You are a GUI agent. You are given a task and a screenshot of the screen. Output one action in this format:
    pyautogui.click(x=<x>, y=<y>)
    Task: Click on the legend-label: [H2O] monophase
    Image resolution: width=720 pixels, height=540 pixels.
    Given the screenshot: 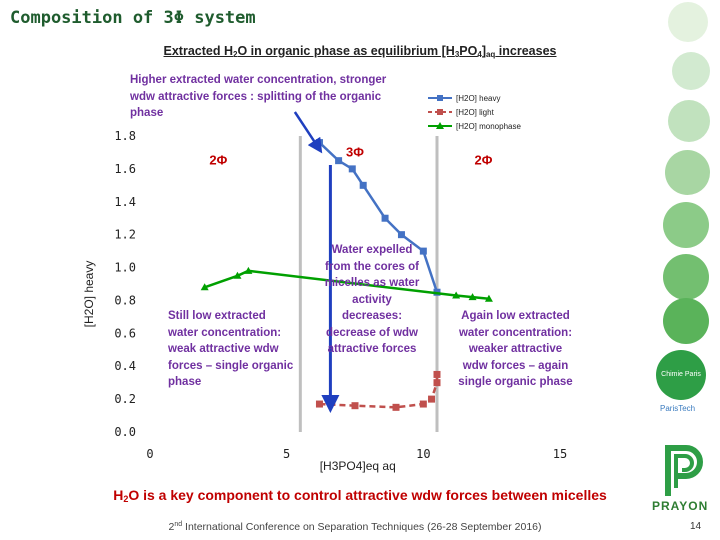 What is the action you would take?
    pyautogui.click(x=488, y=126)
    